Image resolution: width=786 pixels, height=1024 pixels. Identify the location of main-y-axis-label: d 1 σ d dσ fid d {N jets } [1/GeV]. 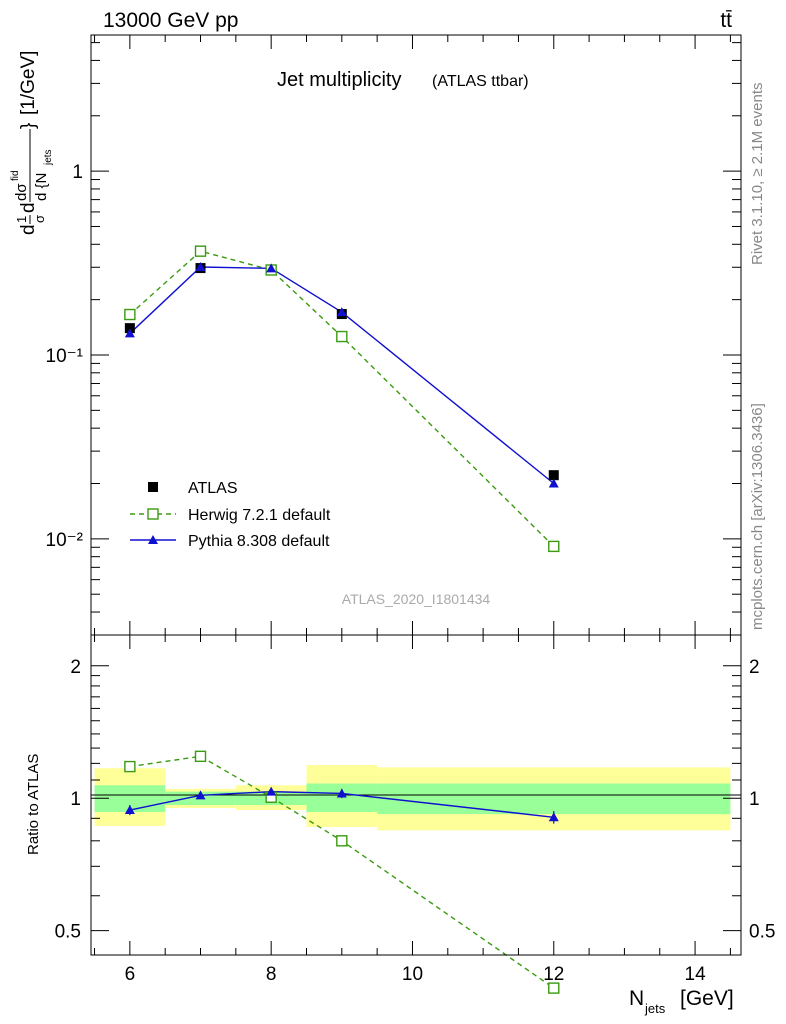
(32, 143).